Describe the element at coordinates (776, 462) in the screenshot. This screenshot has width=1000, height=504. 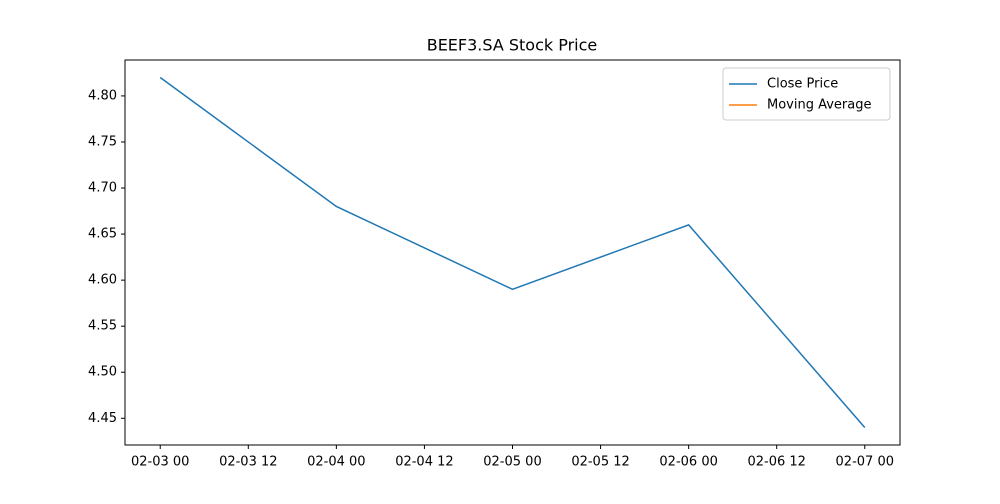
I see `x-tick-label: 02-06 12` at that location.